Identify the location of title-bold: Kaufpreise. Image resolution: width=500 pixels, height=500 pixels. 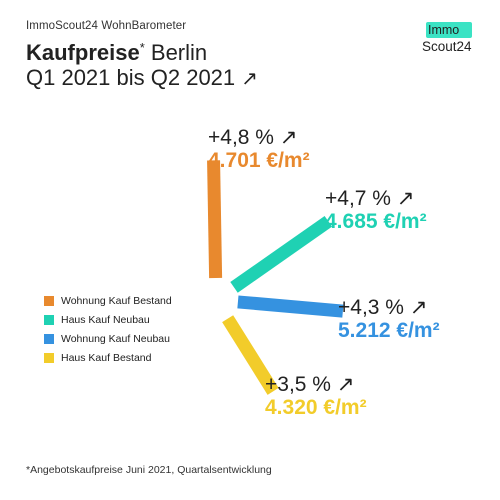
(83, 52).